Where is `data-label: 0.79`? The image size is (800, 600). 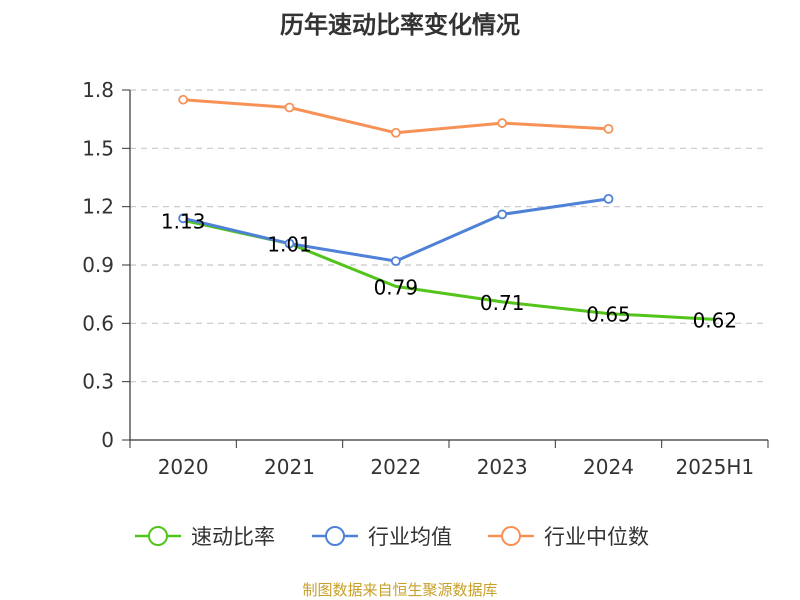
data-label: 0.79 is located at coordinates (396, 287).